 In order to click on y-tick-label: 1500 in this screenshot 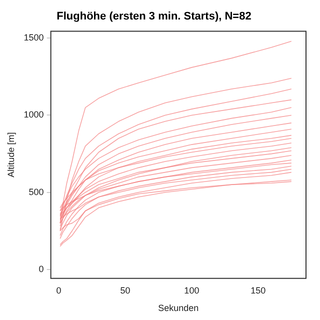, I will do `click(34, 37)`.